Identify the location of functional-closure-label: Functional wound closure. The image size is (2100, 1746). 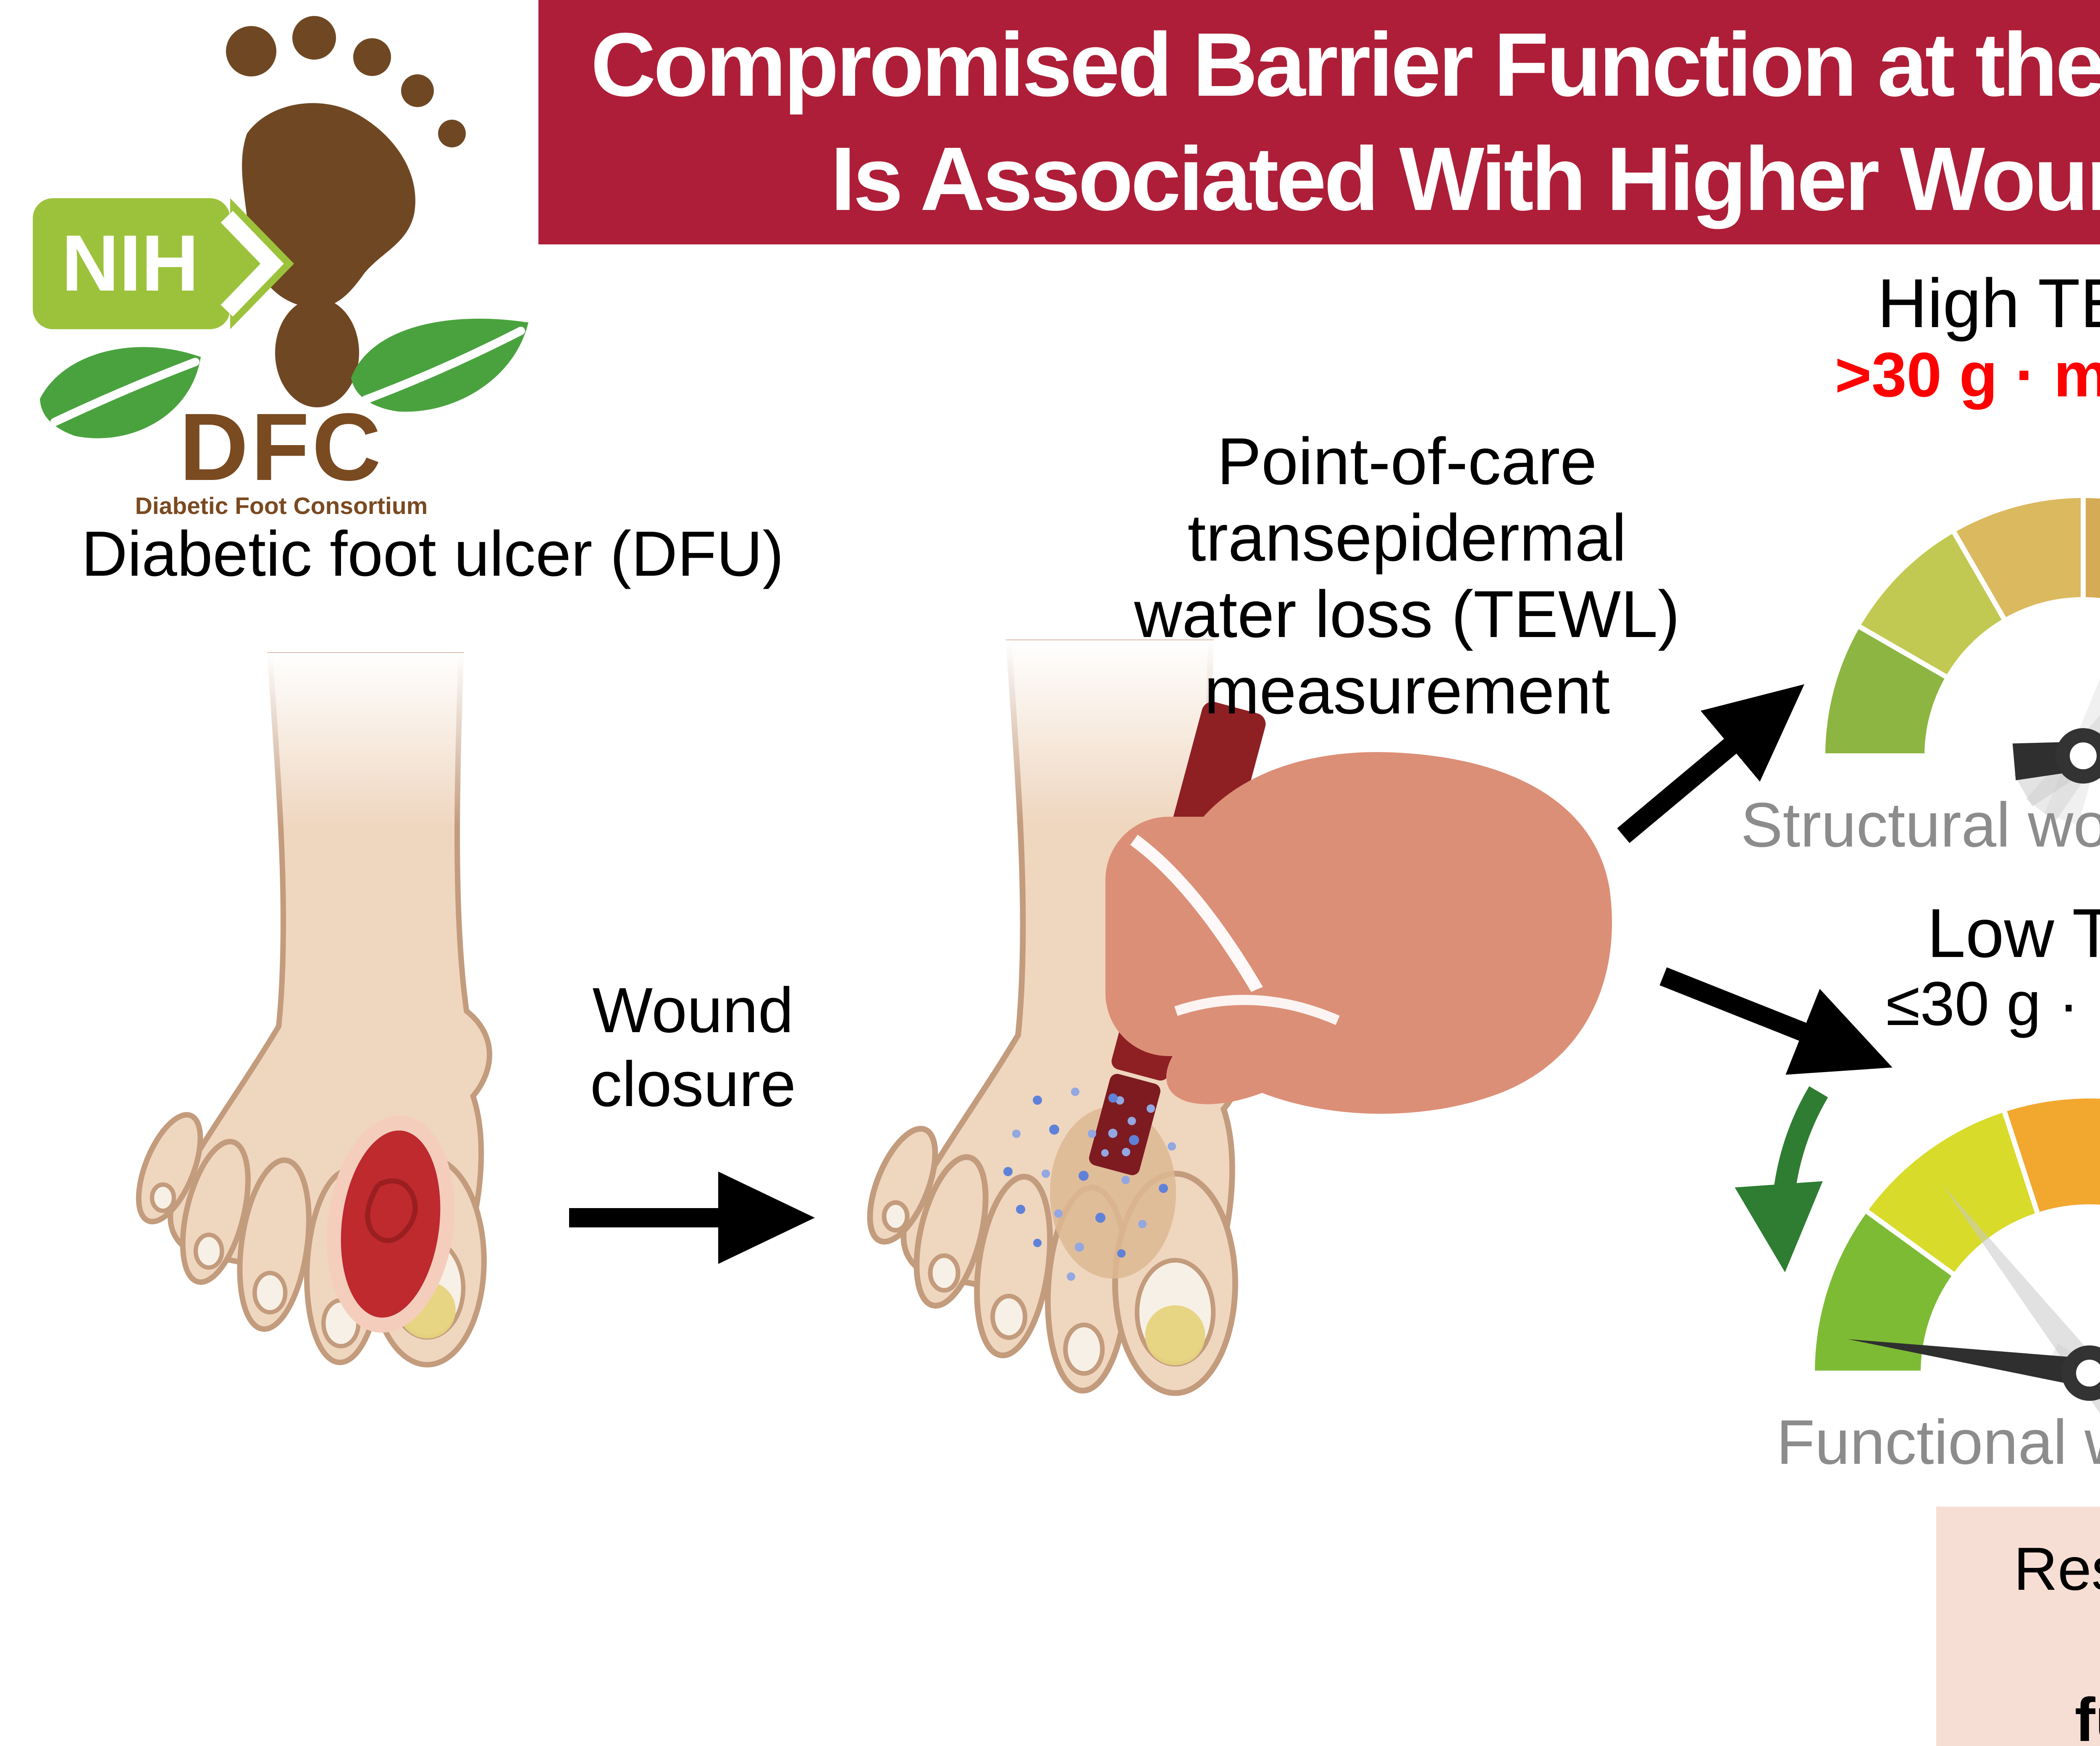
(1938, 1442).